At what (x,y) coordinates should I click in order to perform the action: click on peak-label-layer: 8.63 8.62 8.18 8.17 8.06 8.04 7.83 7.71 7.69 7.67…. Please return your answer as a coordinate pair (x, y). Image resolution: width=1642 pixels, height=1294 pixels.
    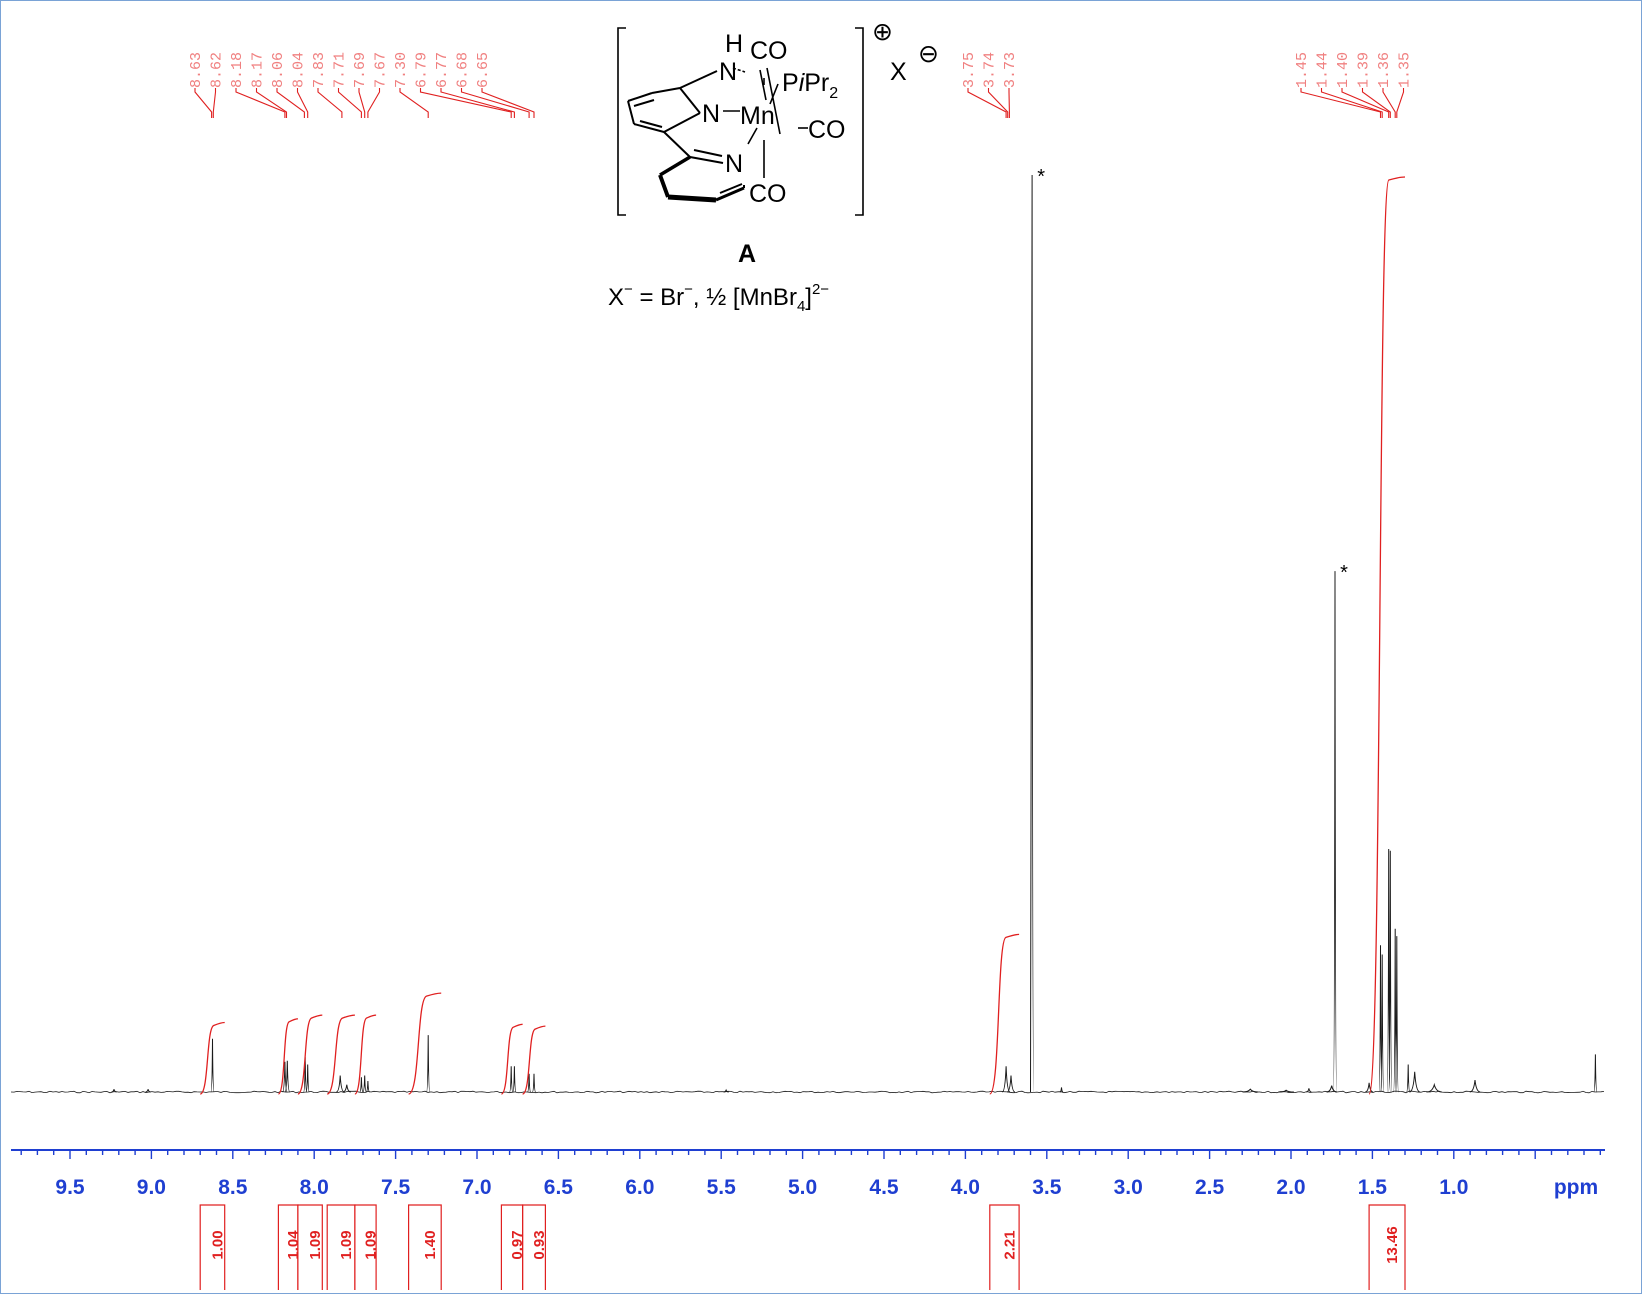
    Looking at the image, I should click on (801, 85).